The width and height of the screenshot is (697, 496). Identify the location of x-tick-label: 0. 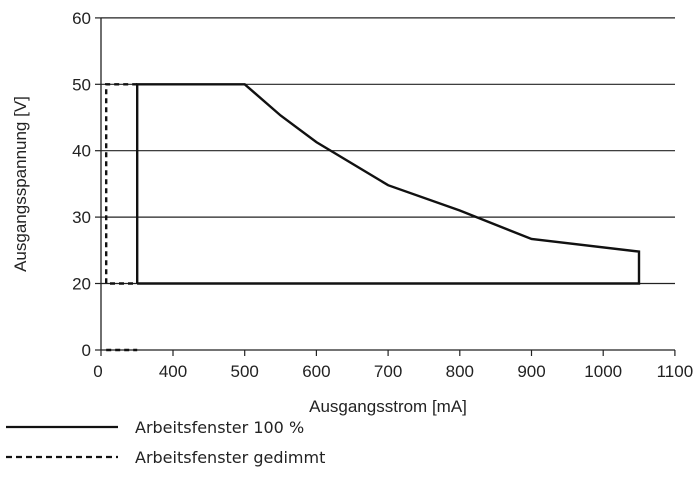
(97, 371).